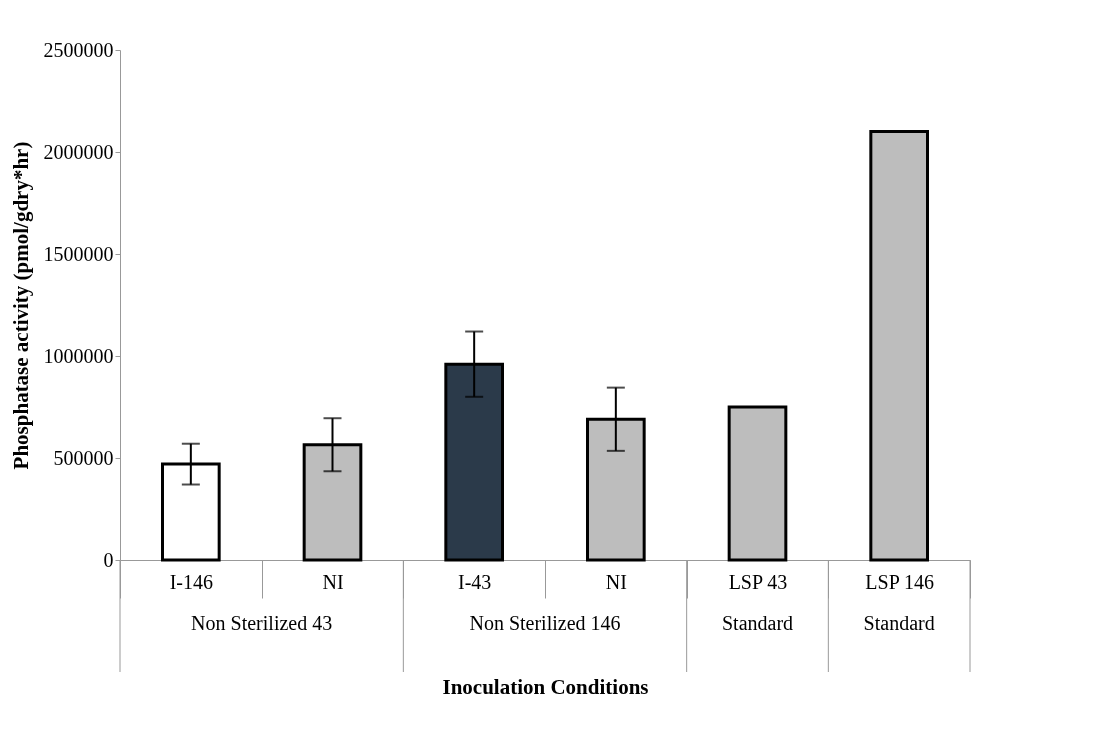 This screenshot has width=1096, height=746. I want to click on y-axis-title: Phosphatase activity (pmol/gdry*hr), so click(20, 305).